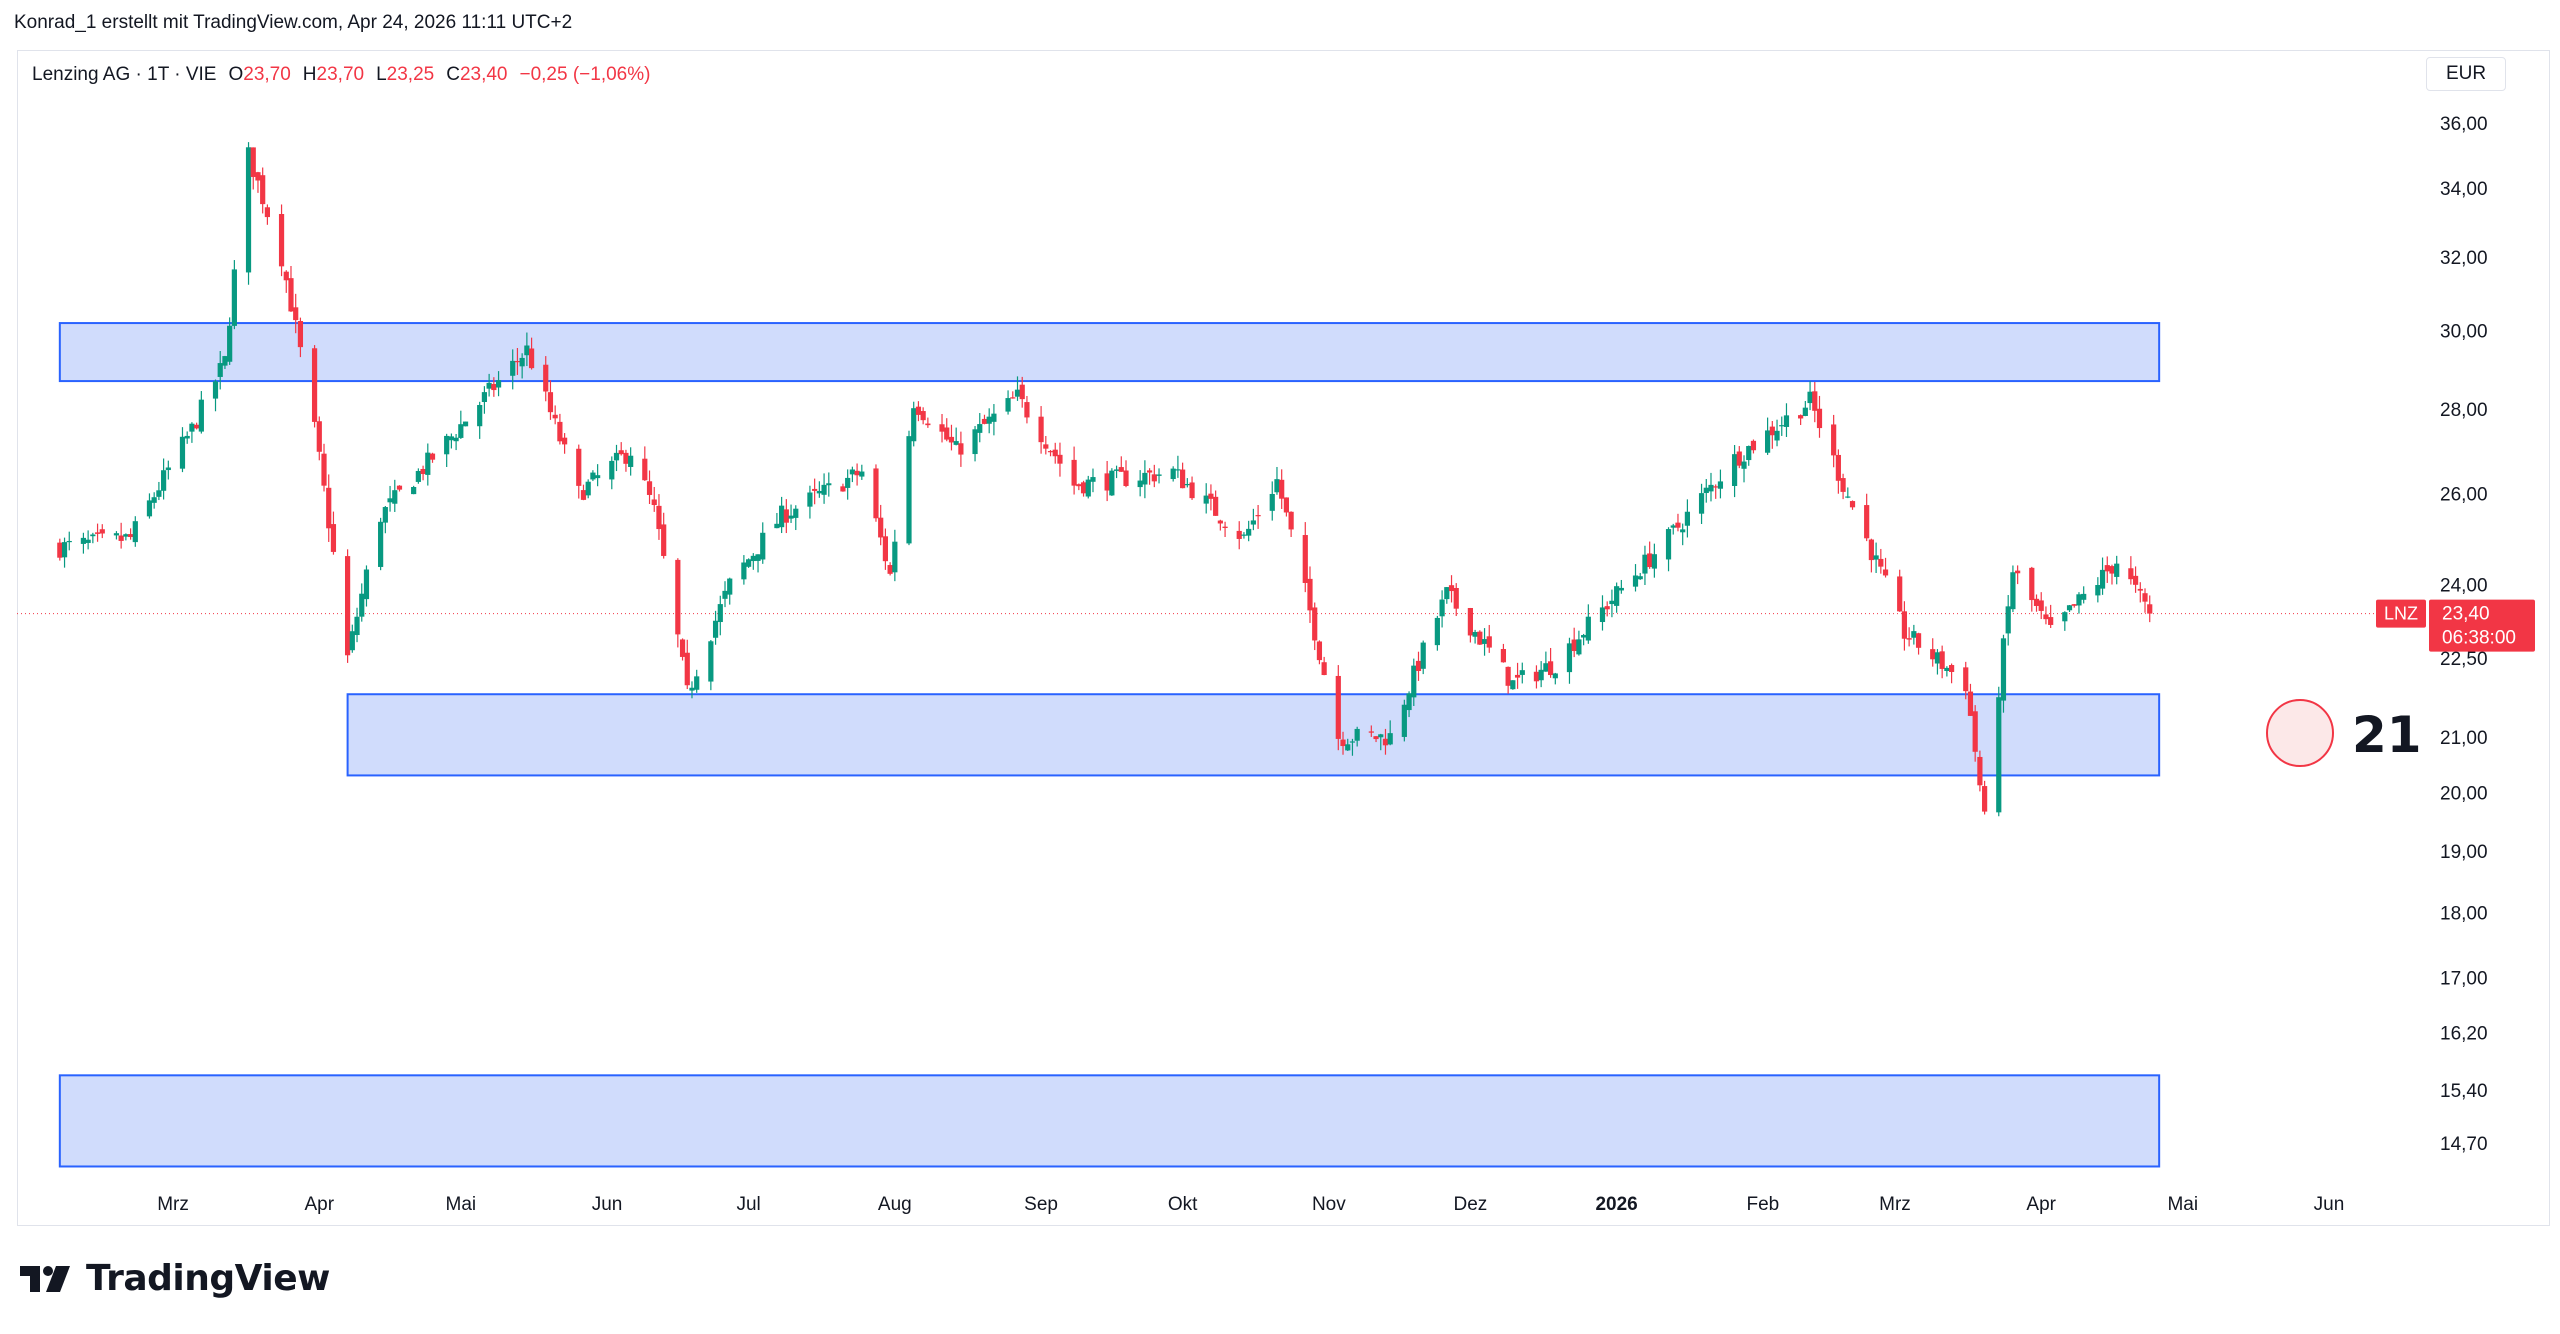  What do you see at coordinates (1616, 1204) in the screenshot?
I see `x-tick-label: 2026` at bounding box center [1616, 1204].